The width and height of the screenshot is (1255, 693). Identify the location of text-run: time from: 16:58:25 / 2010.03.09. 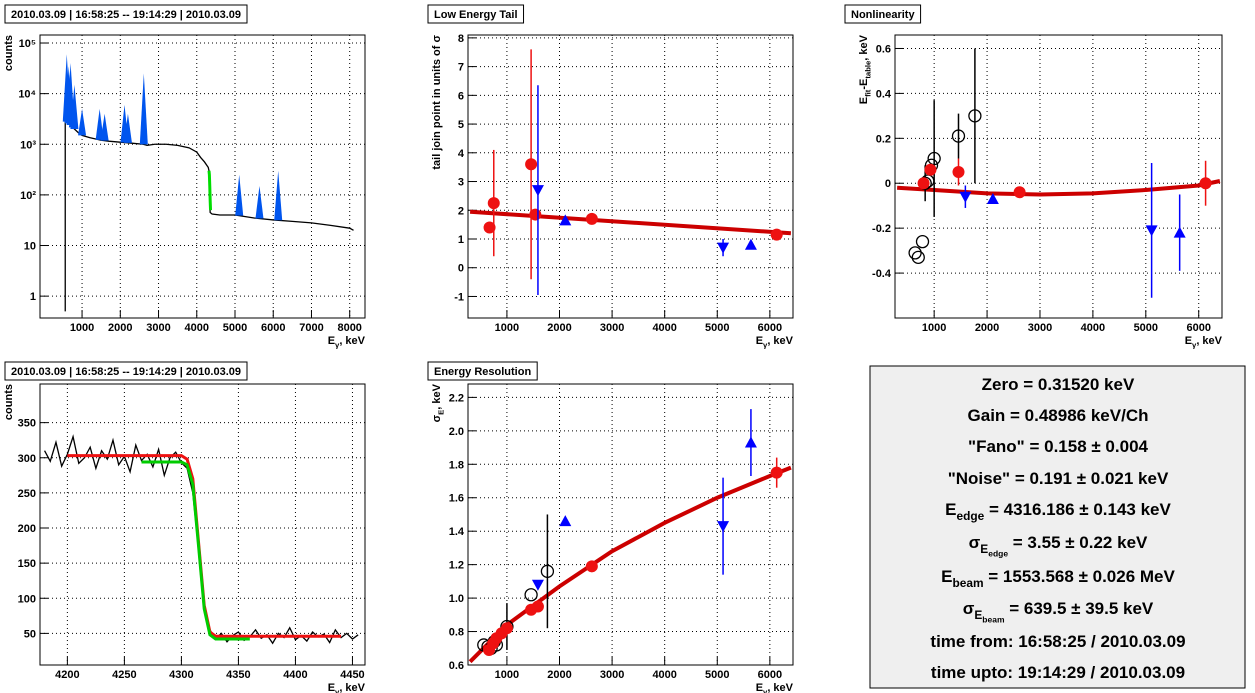
(1057, 641).